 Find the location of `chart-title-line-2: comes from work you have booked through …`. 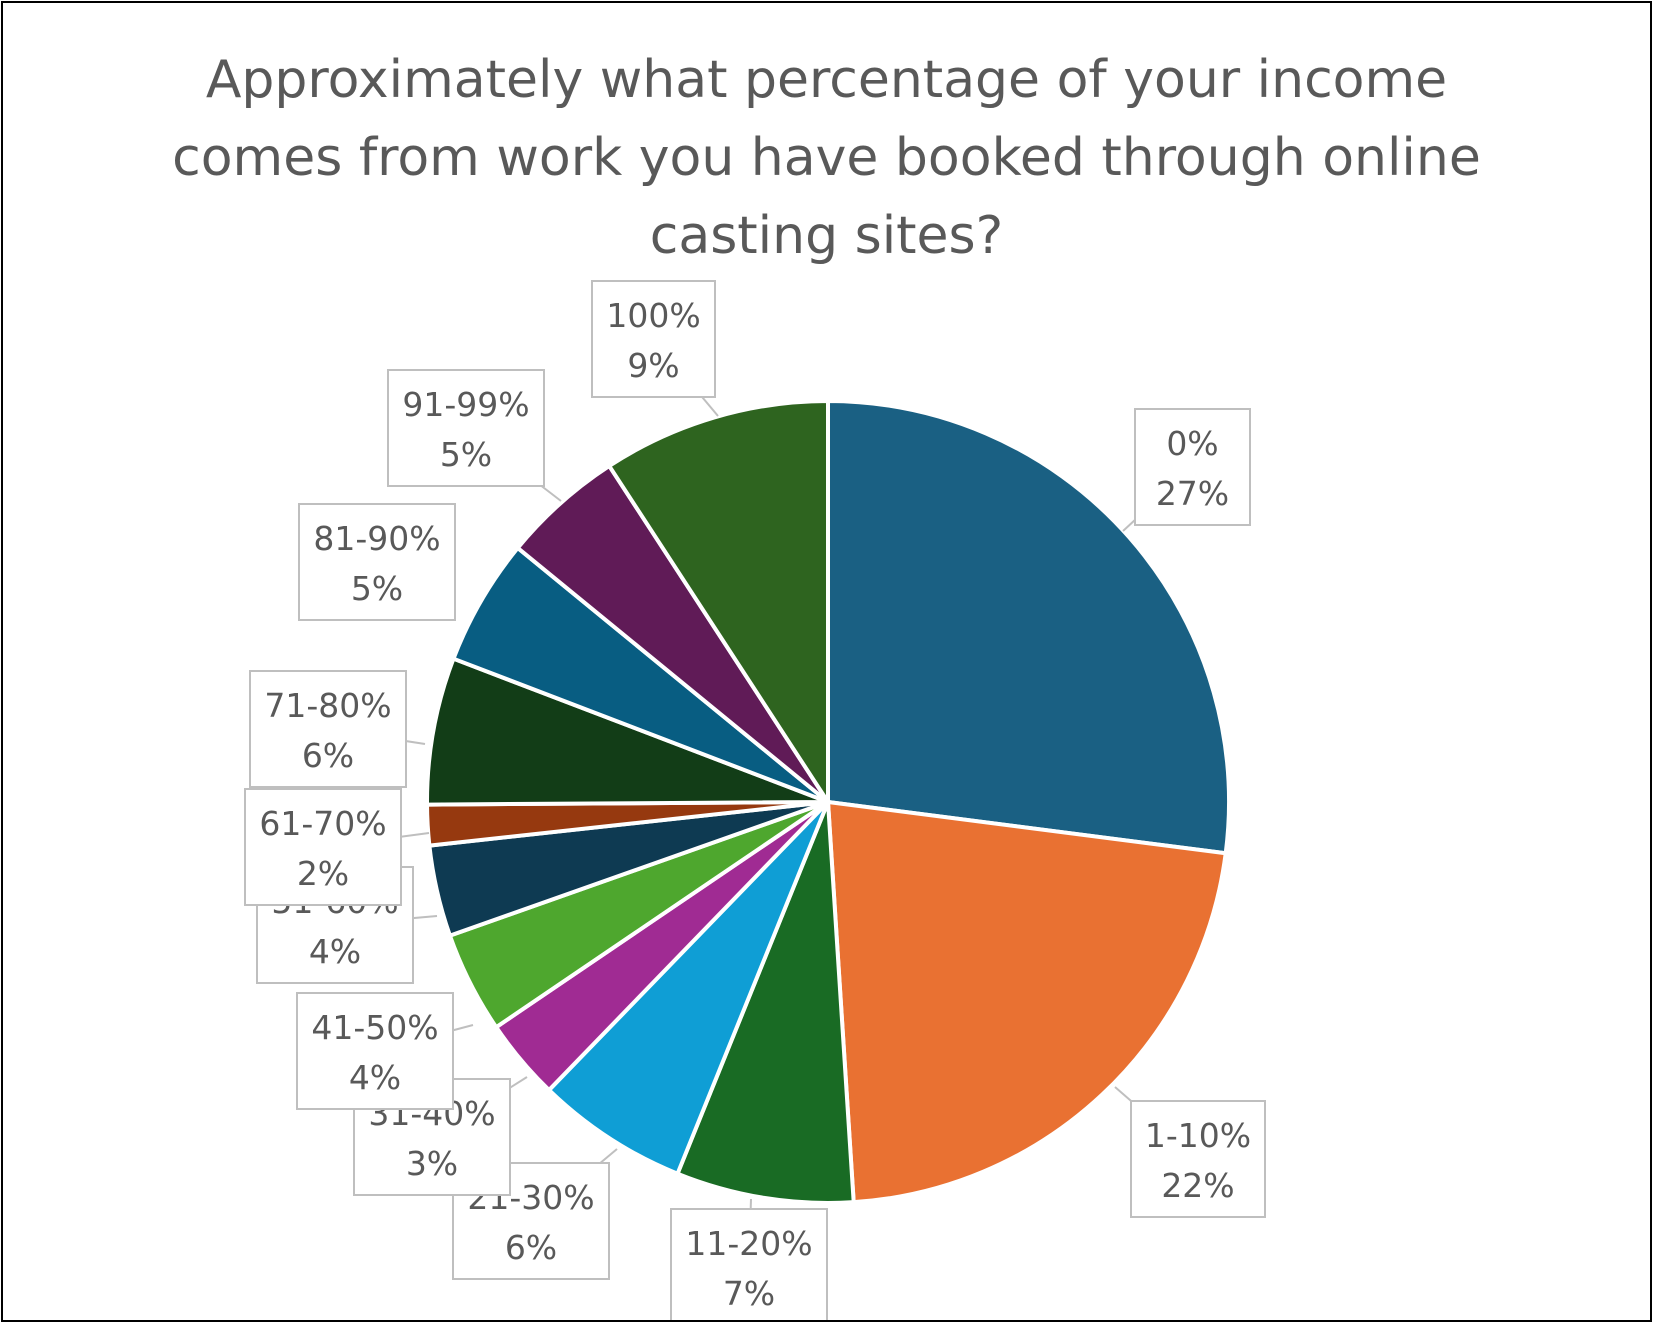

chart-title-line-2: comes from work you have booked through … is located at coordinates (826, 158).